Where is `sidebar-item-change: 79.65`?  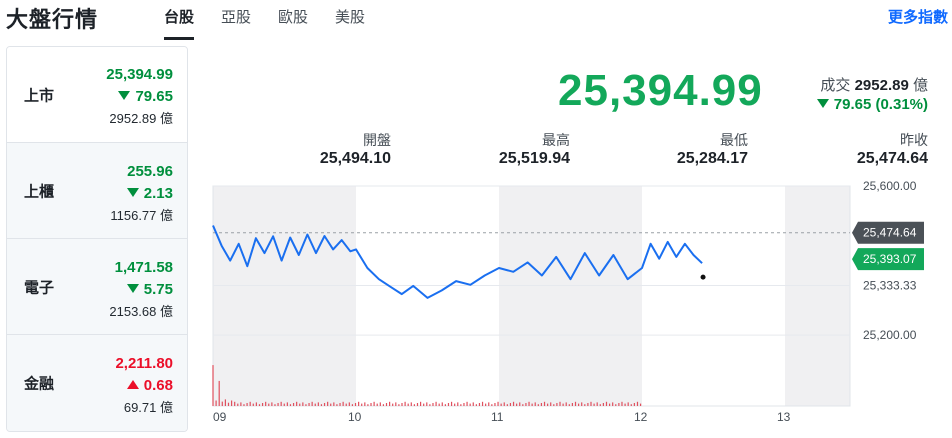 sidebar-item-change: 79.65 is located at coordinates (154, 96).